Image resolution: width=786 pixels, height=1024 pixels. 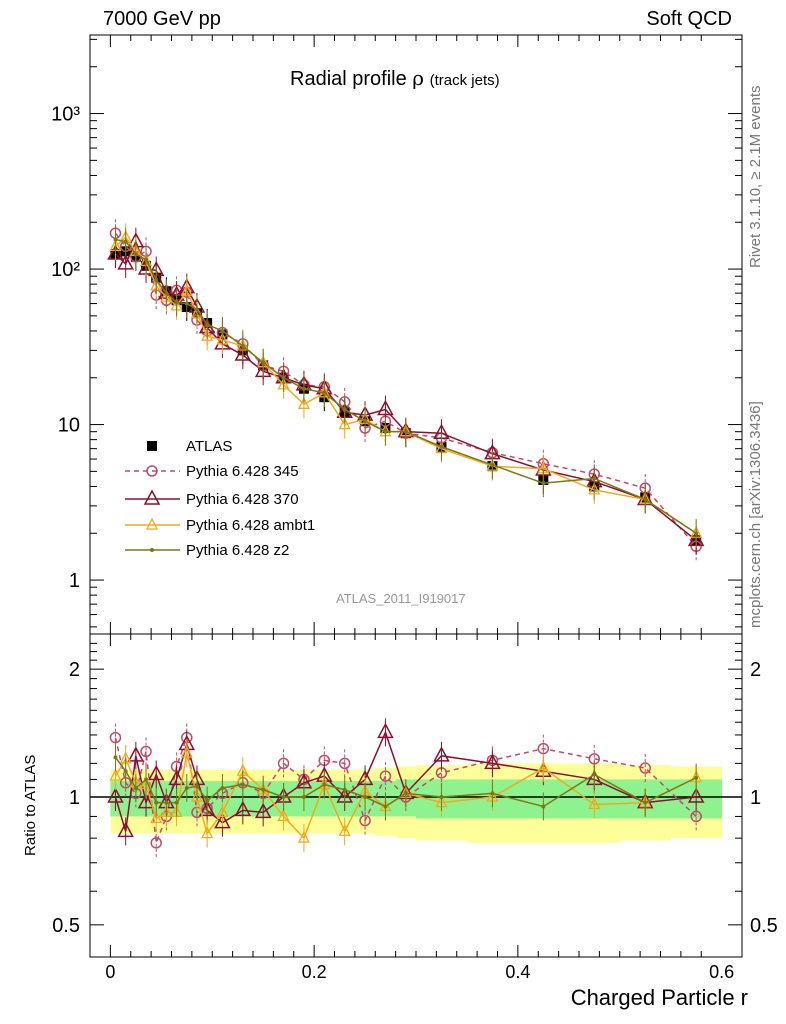 What do you see at coordinates (517, 972) in the screenshot?
I see `x-tick-label: 0.4` at bounding box center [517, 972].